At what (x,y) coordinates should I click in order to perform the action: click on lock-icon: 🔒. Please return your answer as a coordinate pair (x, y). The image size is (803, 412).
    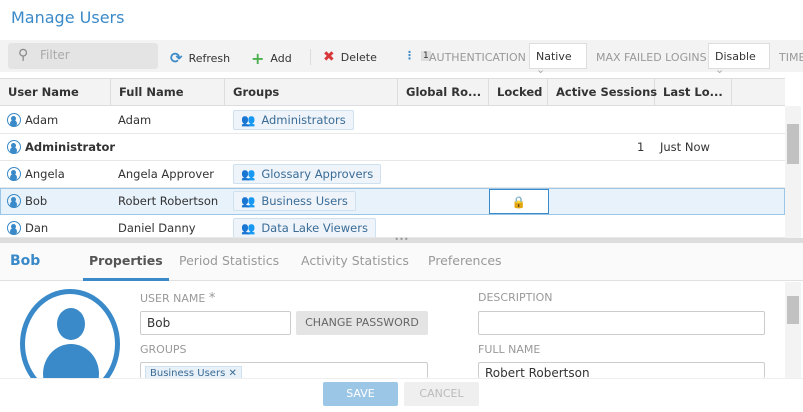
    Looking at the image, I should click on (519, 202).